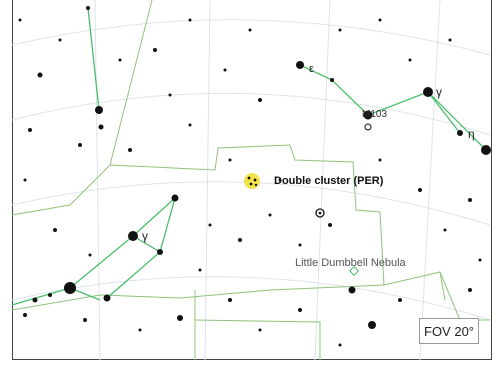 The height and width of the screenshot is (365, 504). I want to click on target-cluster-icon, so click(252, 181).